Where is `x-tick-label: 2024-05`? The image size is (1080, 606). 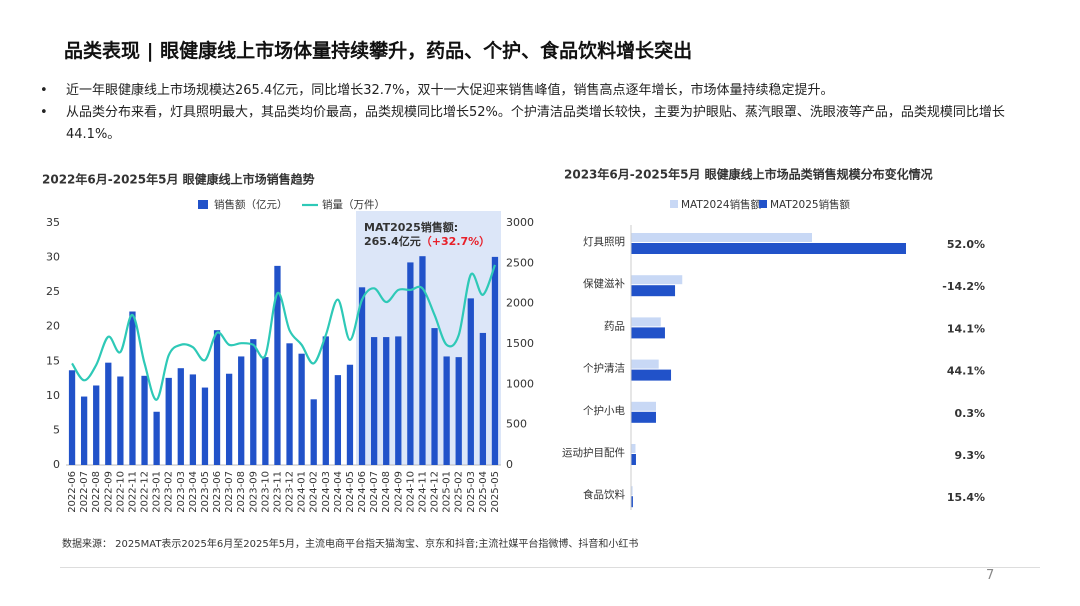 x-tick-label: 2024-05 is located at coordinates (350, 492).